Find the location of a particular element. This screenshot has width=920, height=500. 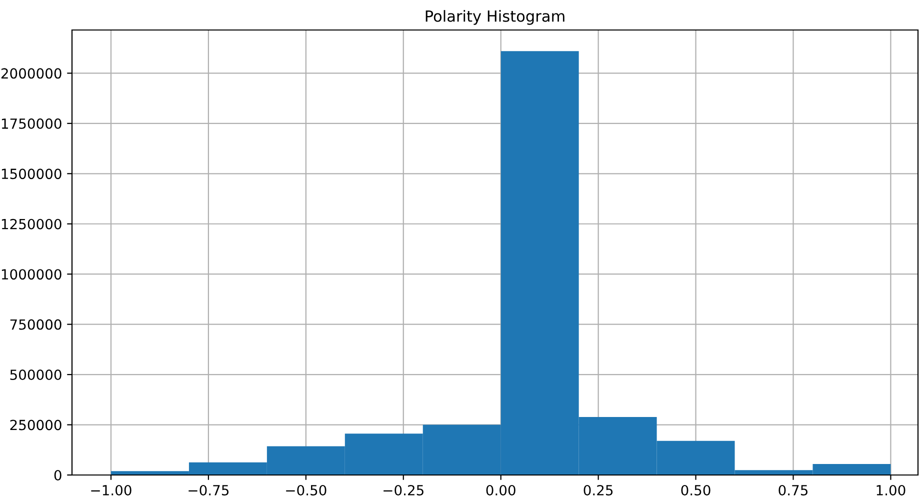

y-tick-label: 1750000 is located at coordinates (32, 123).